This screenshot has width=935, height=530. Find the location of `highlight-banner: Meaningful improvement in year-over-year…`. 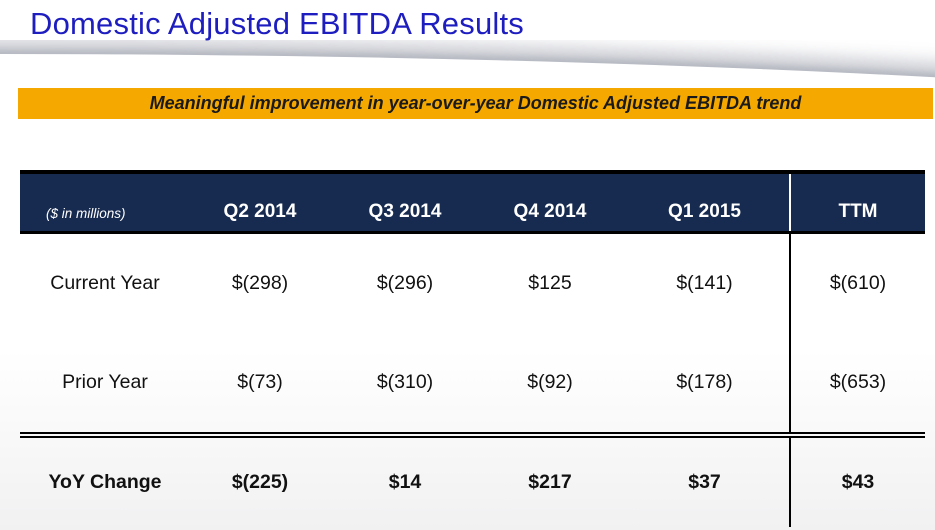

highlight-banner: Meaningful improvement in year-over-year… is located at coordinates (475, 103).